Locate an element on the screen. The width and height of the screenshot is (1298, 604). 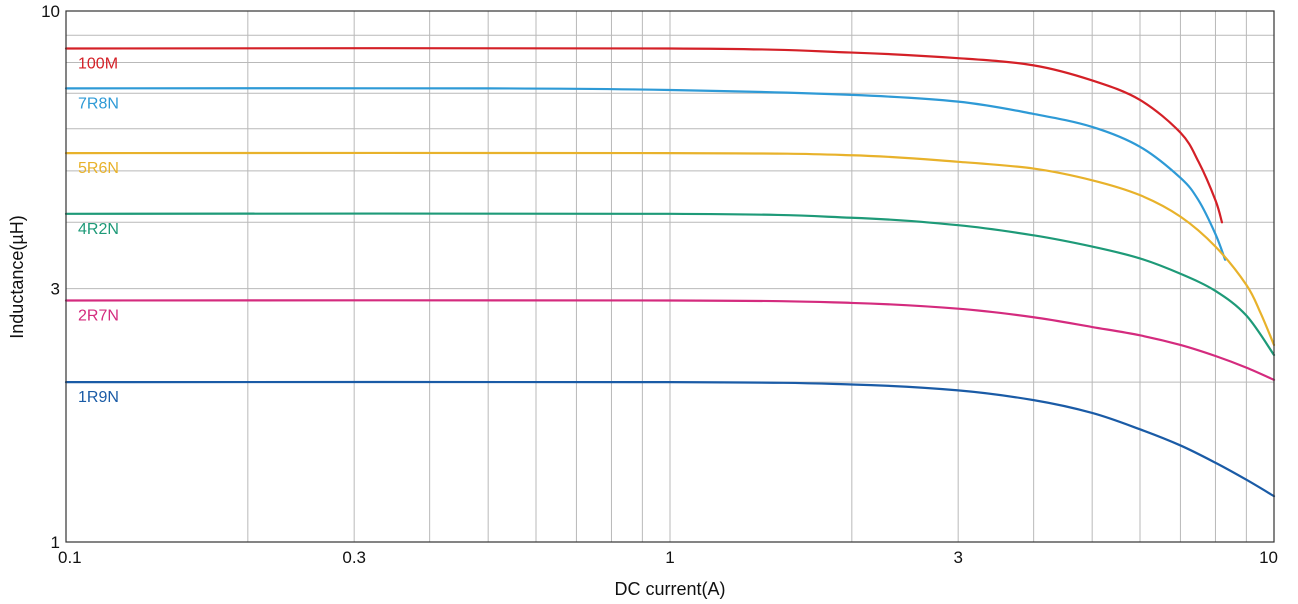
y-axis-title: Inductance(µH) is located at coordinates (17, 276).